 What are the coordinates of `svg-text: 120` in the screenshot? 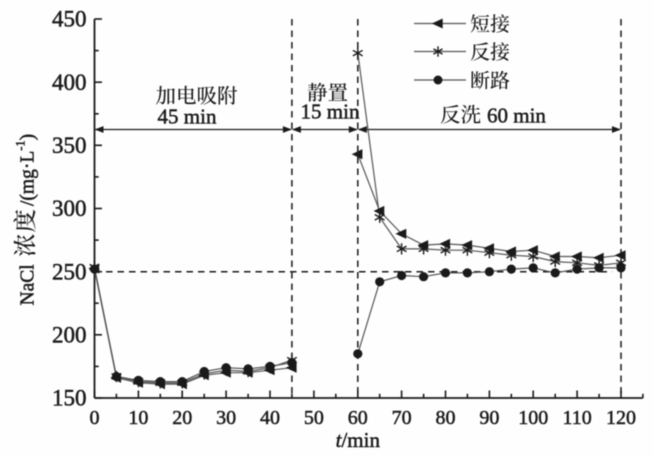 It's located at (621, 418).